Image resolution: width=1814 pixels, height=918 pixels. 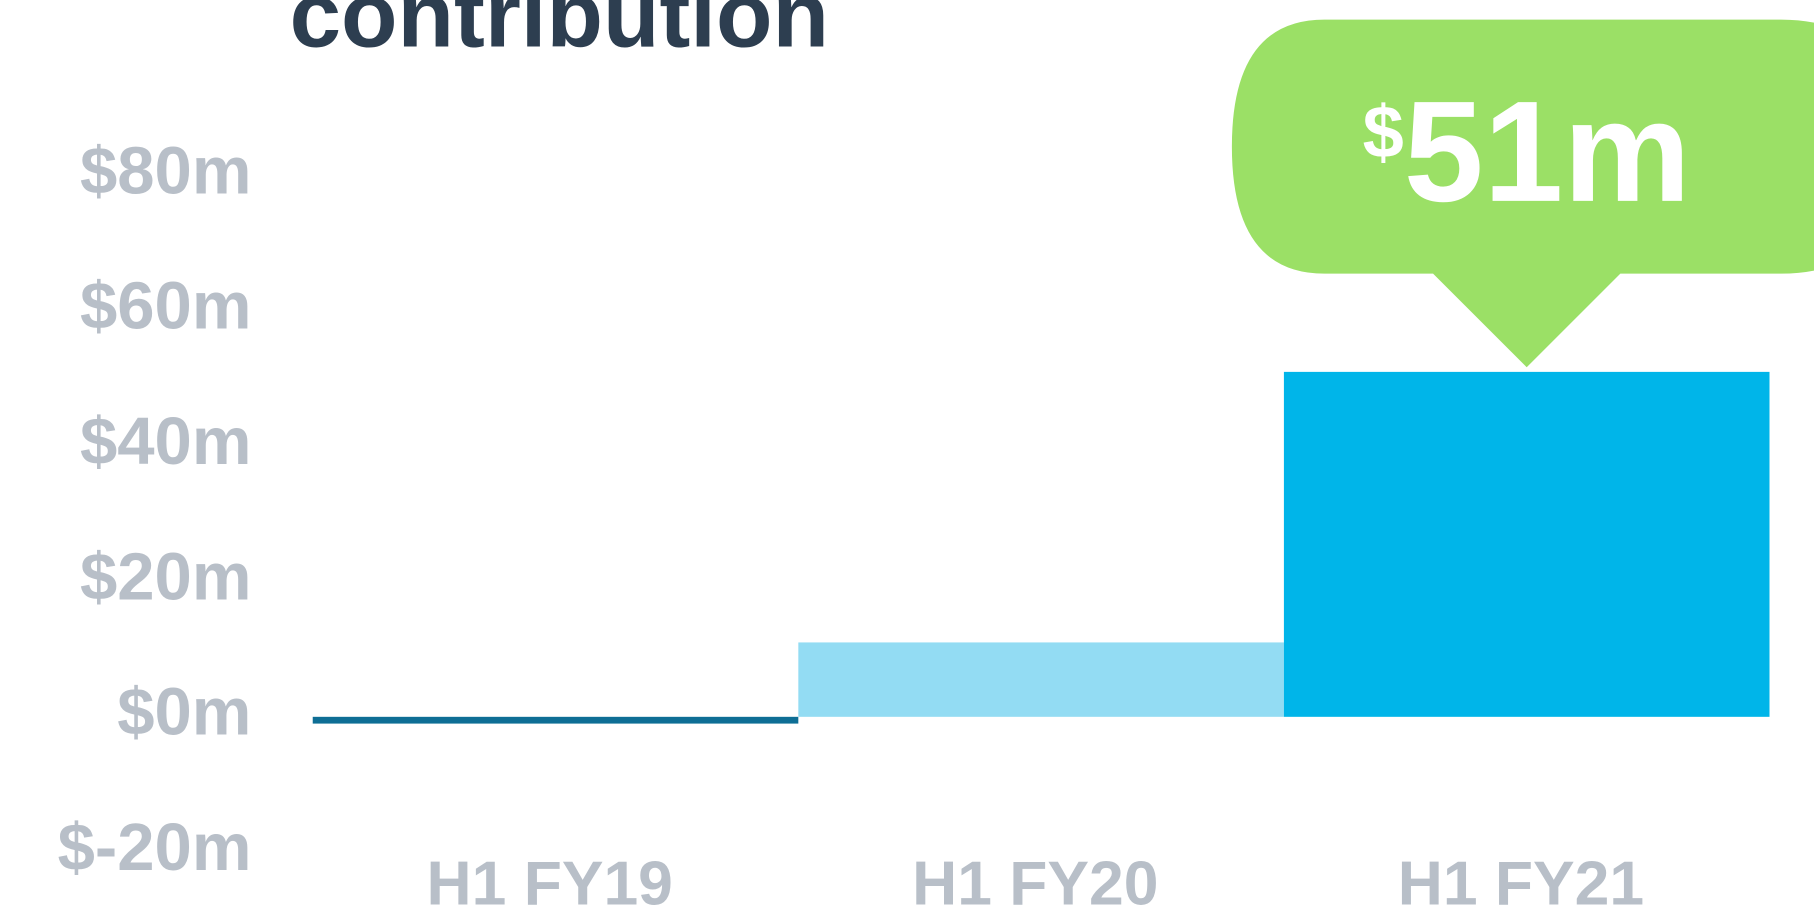 I want to click on callout-bubble, so click(x=1522, y=193).